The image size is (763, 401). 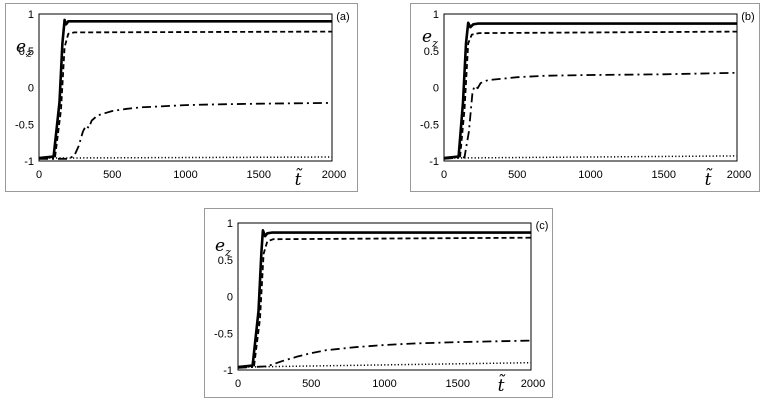 What do you see at coordinates (542, 226) in the screenshot?
I see `panel-label: (c)` at bounding box center [542, 226].